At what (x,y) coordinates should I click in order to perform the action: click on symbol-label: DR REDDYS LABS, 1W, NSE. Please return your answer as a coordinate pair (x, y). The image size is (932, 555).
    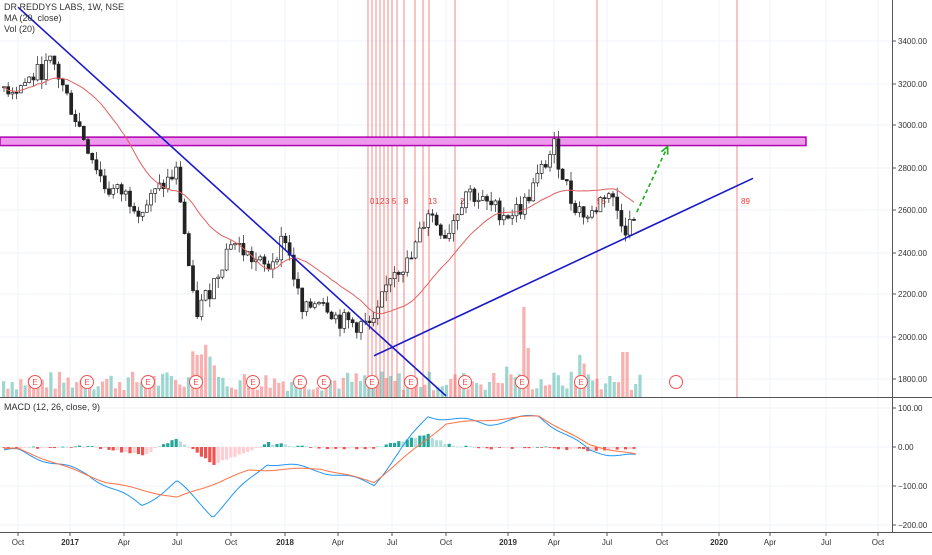
    Looking at the image, I should click on (64, 7).